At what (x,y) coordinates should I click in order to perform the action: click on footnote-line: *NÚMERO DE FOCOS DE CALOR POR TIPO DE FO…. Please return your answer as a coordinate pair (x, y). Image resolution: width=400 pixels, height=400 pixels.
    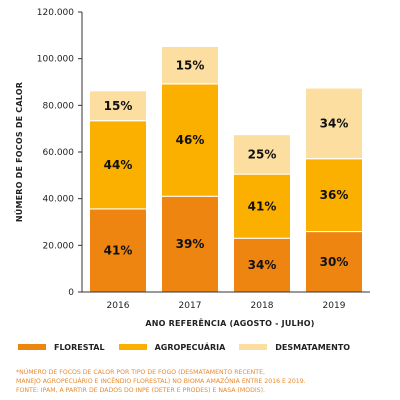
    Looking at the image, I should click on (140, 372).